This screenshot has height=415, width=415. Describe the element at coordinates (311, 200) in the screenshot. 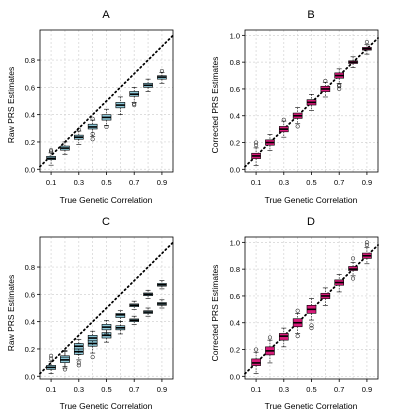

I see `panel-b-xlabel: True Genetic Correlation` at that location.